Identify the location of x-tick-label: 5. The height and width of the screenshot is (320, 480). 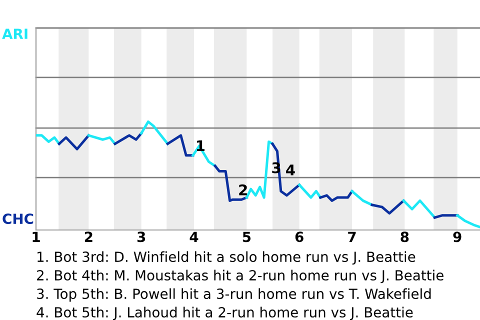
(246, 237).